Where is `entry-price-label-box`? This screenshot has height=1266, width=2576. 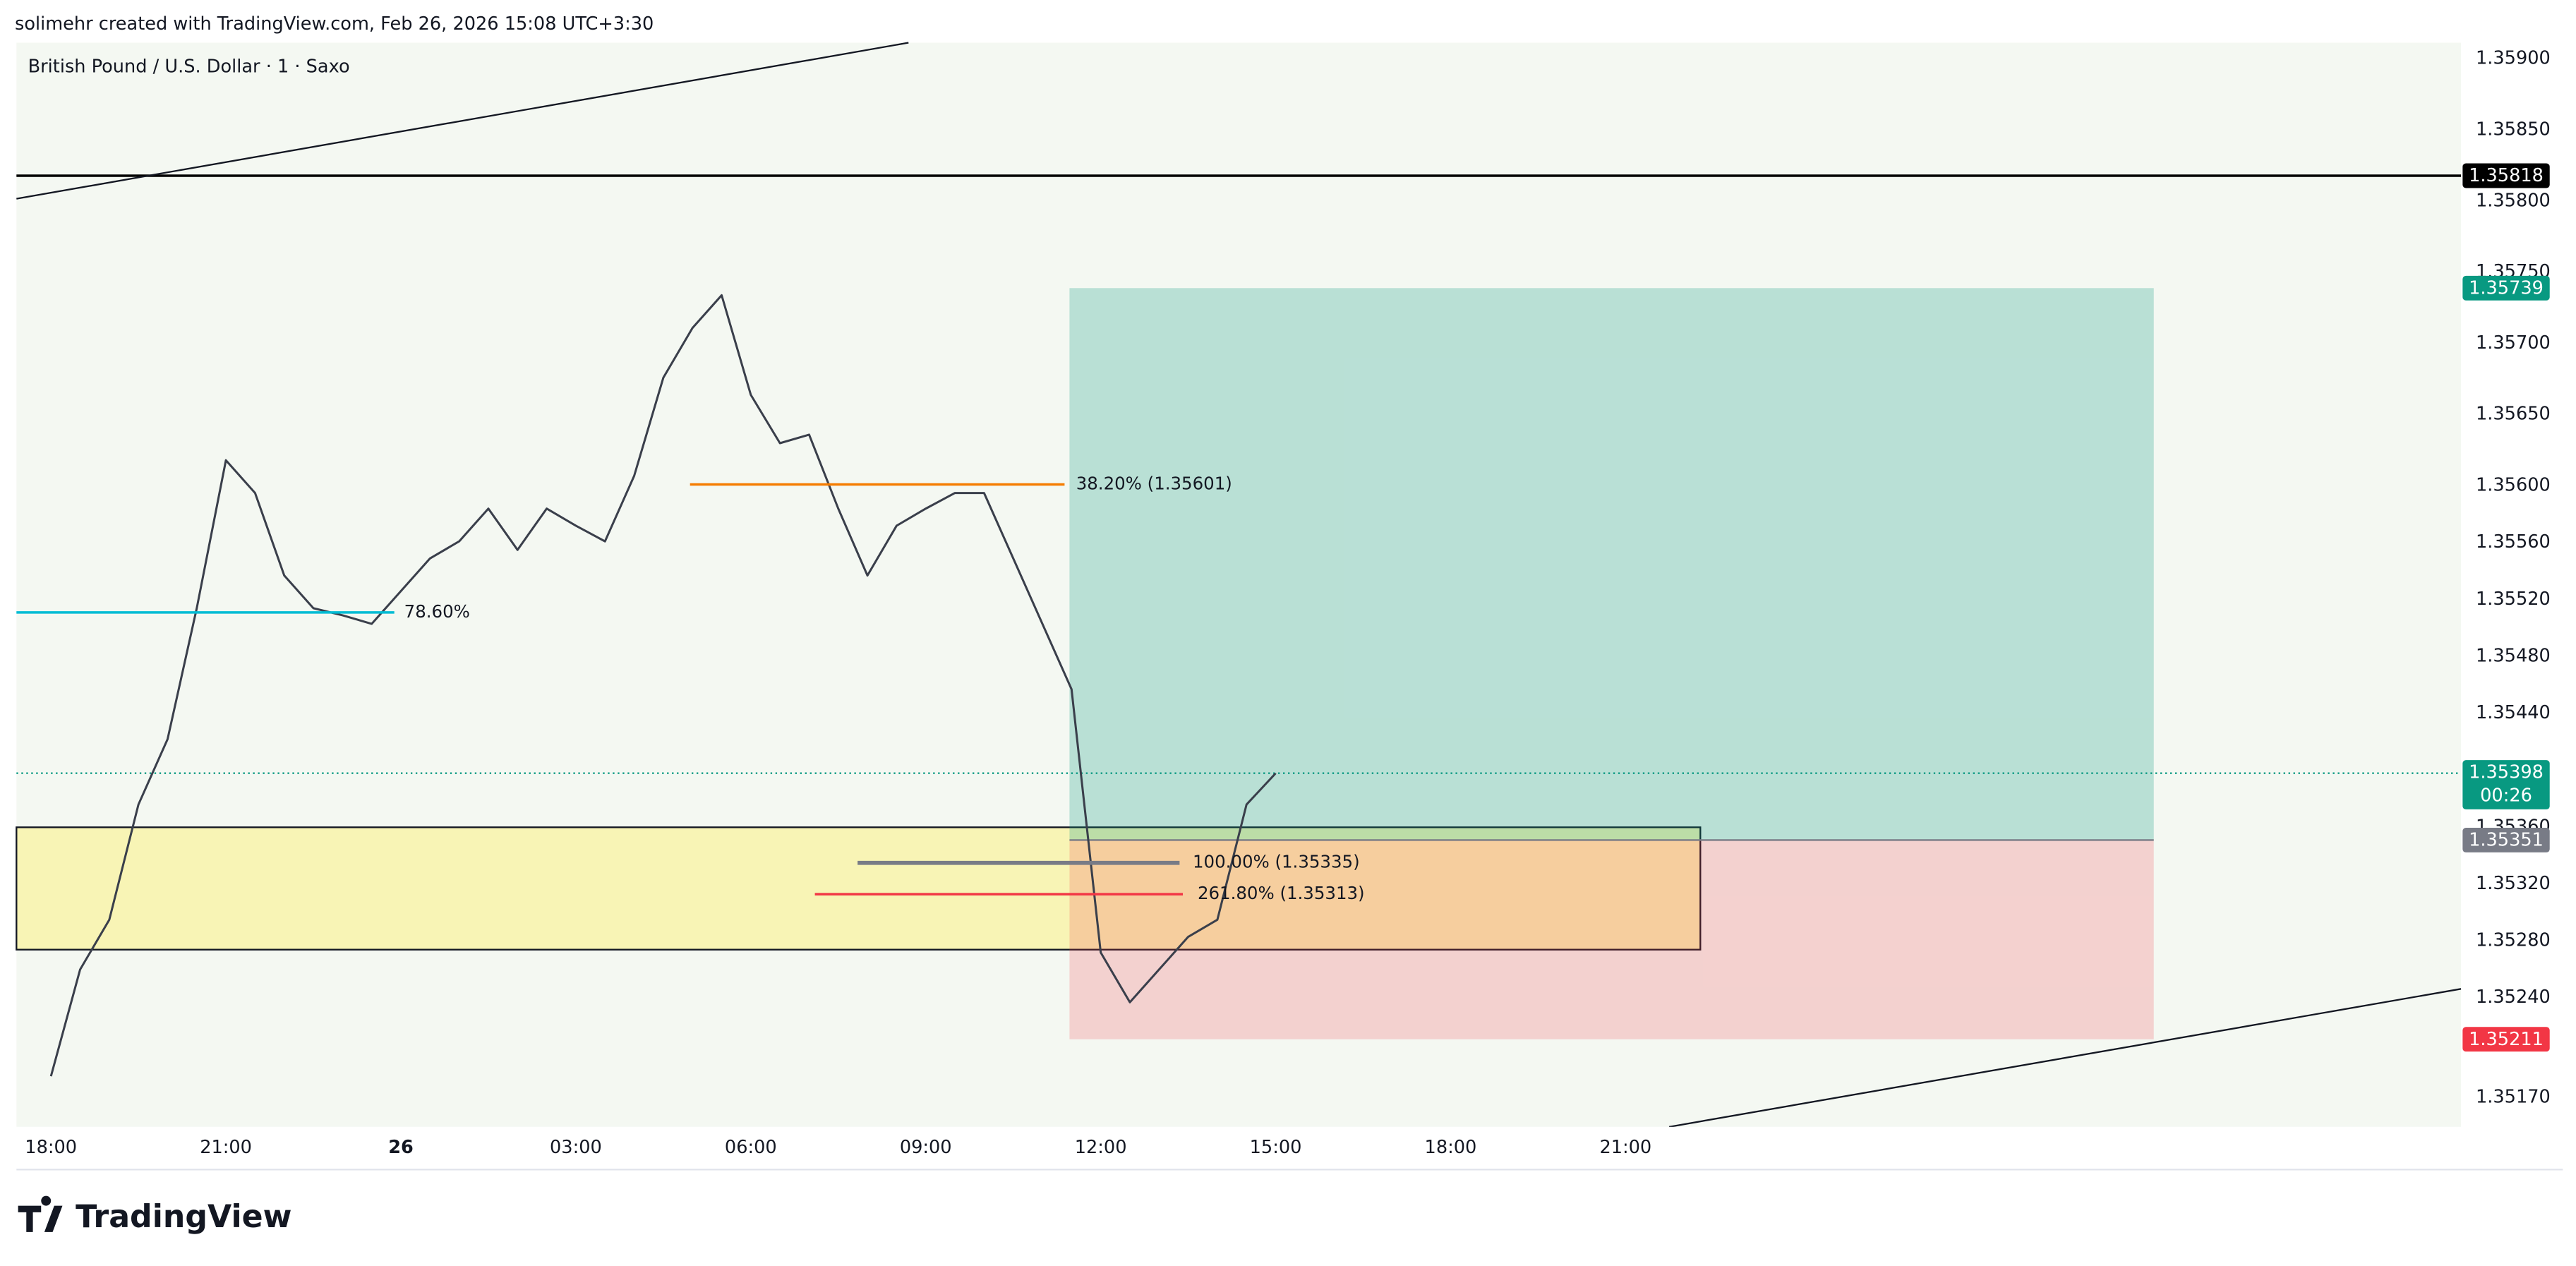 entry-price-label-box is located at coordinates (2506, 840).